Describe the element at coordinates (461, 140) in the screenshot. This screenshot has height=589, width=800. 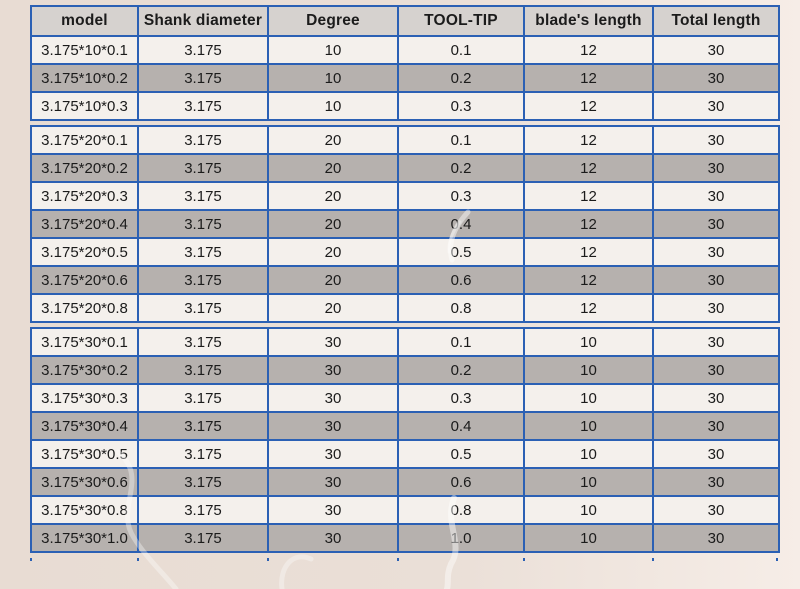
I see `cell-tool-tip: 0.1` at that location.